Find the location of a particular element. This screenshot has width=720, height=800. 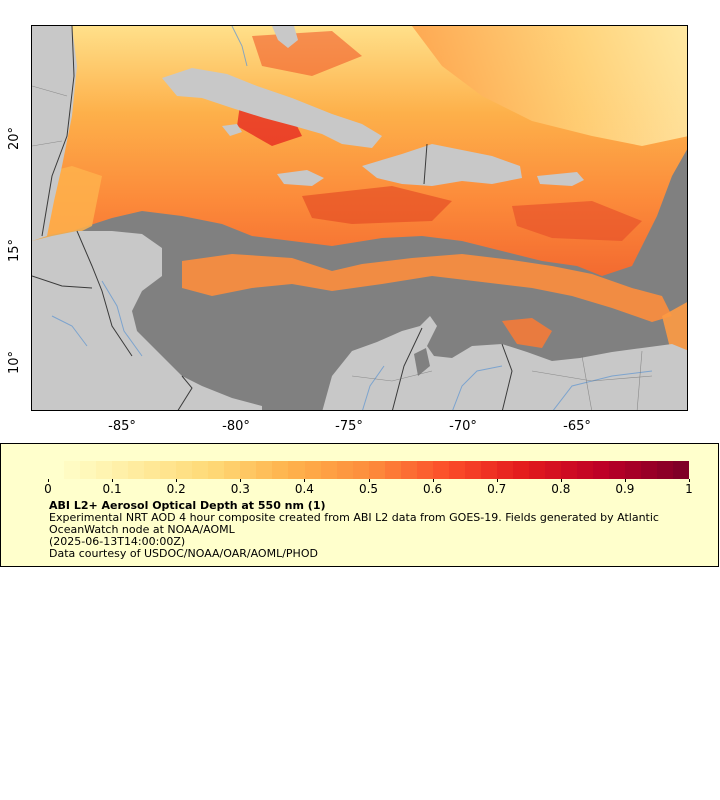

colorbar-tick-label: 0.7 is located at coordinates (497, 489).